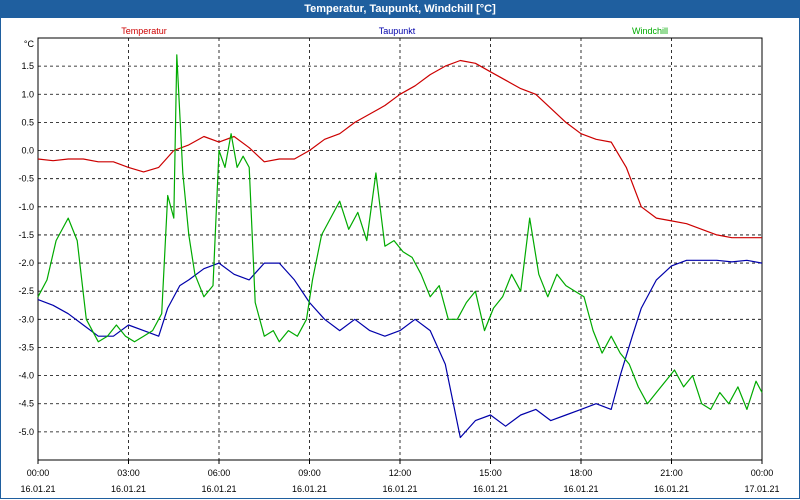  Describe the element at coordinates (26, 404) in the screenshot. I see `y-tick-label: -4.5` at that location.